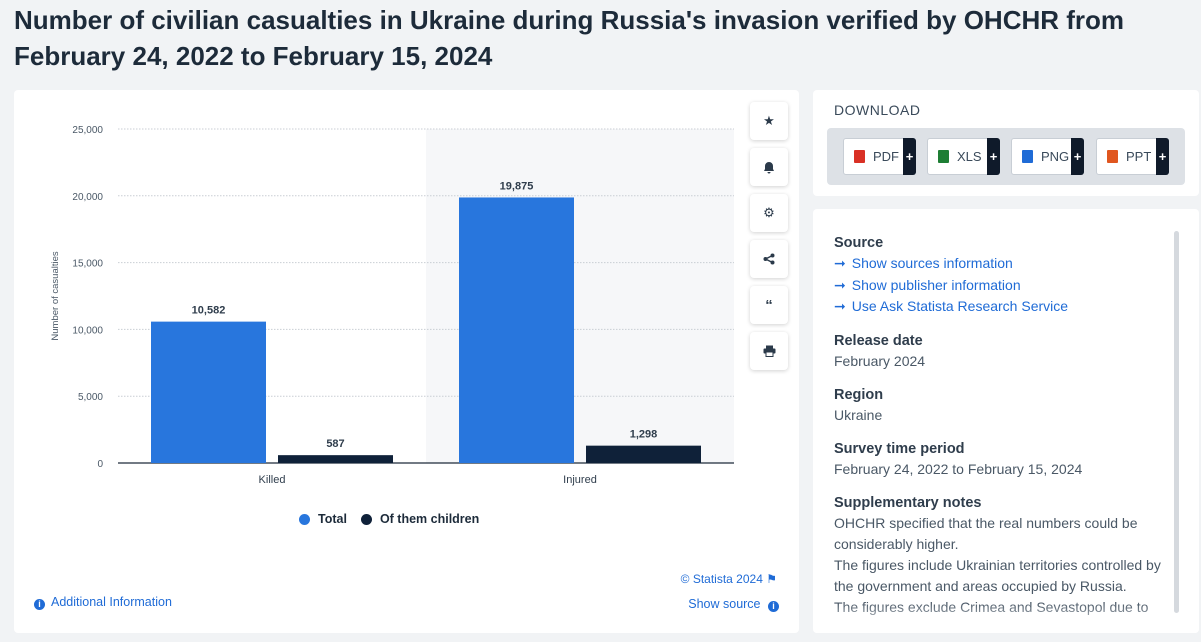 The width and height of the screenshot is (1201, 642). Describe the element at coordinates (272, 480) in the screenshot. I see `x-tick-label: Killed` at that location.